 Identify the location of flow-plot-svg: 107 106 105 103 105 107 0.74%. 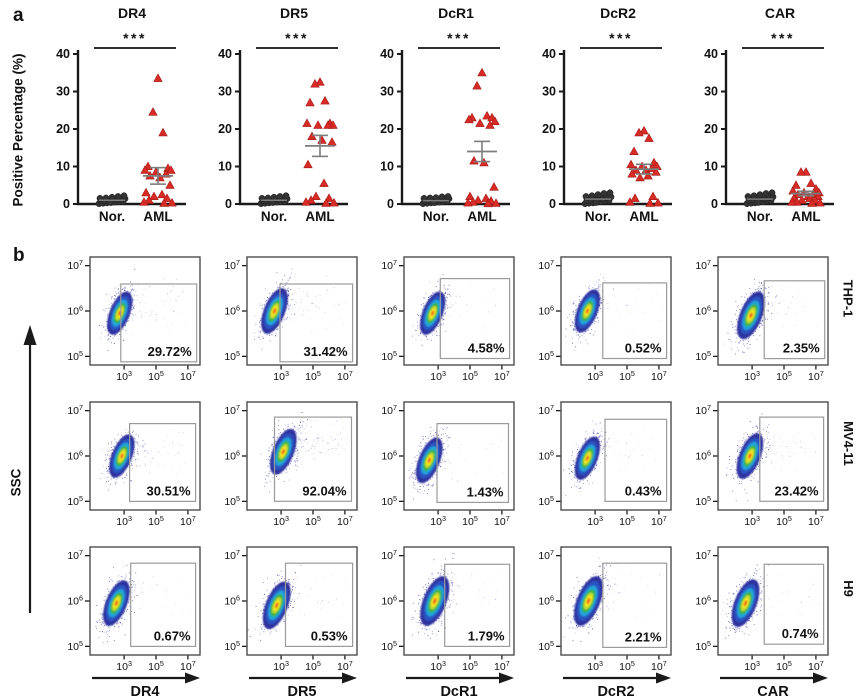
(762, 609).